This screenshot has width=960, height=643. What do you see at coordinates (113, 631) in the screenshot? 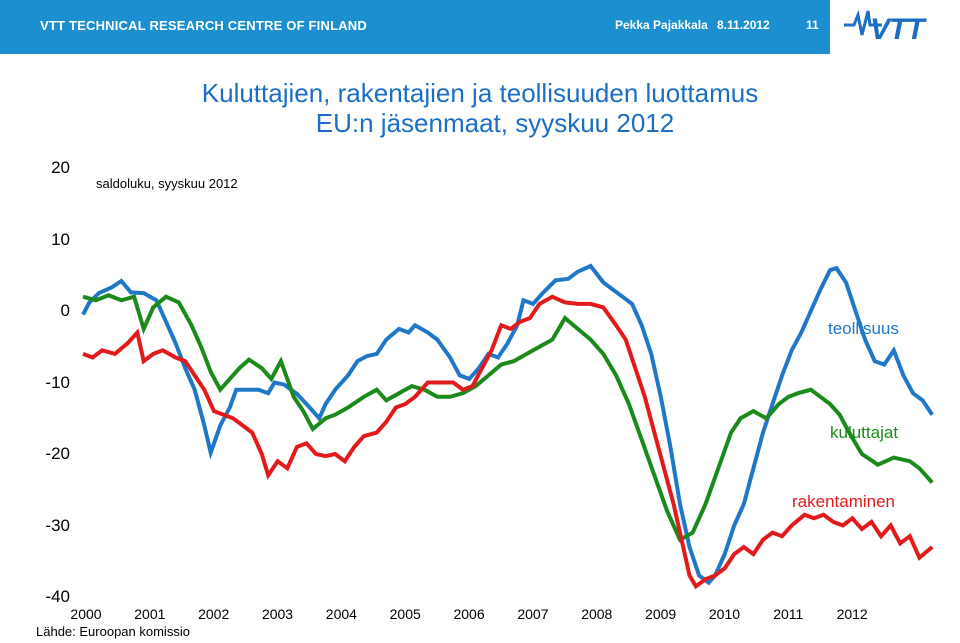
I see `source-note: Lähde: Euroopan komissio` at bounding box center [113, 631].